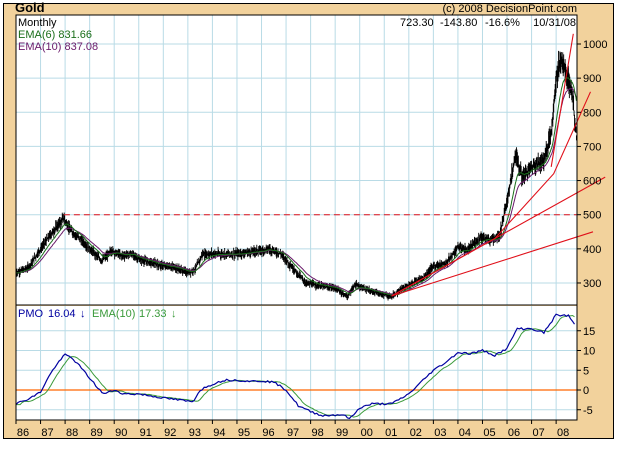  I want to click on last-close: 723.30, so click(417, 23).